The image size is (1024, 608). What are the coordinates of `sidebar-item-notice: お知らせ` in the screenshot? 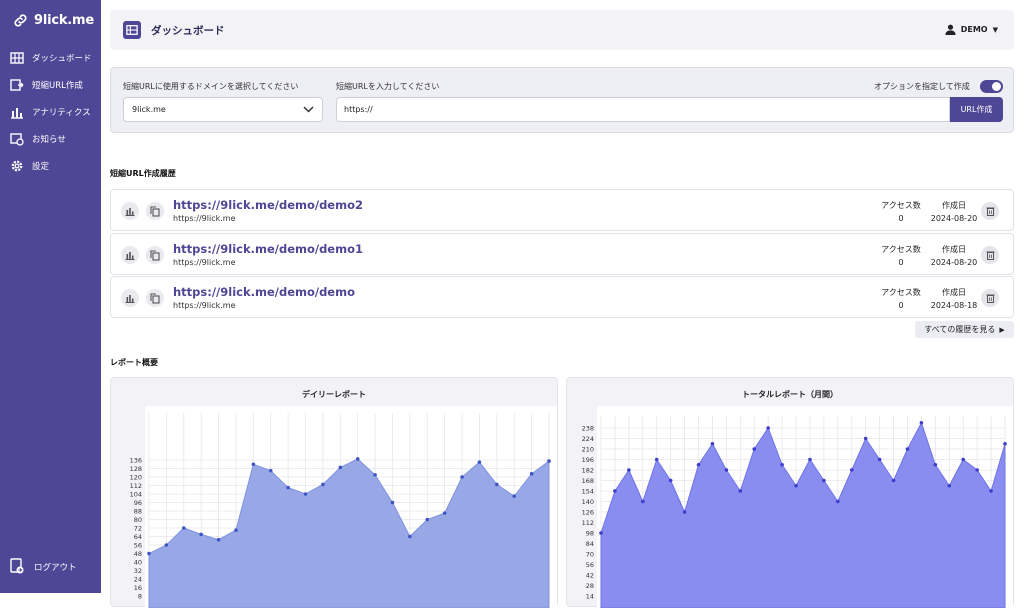 It's located at (50, 138).